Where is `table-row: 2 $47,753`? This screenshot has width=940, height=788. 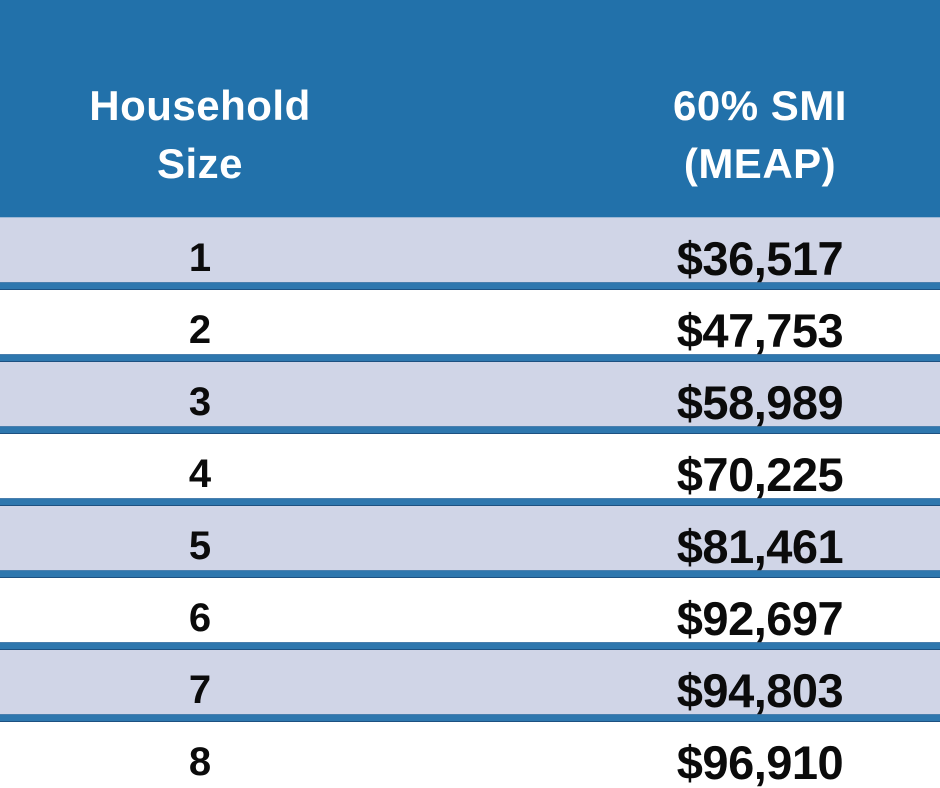
table-row: 2 $47,753 is located at coordinates (470, 323).